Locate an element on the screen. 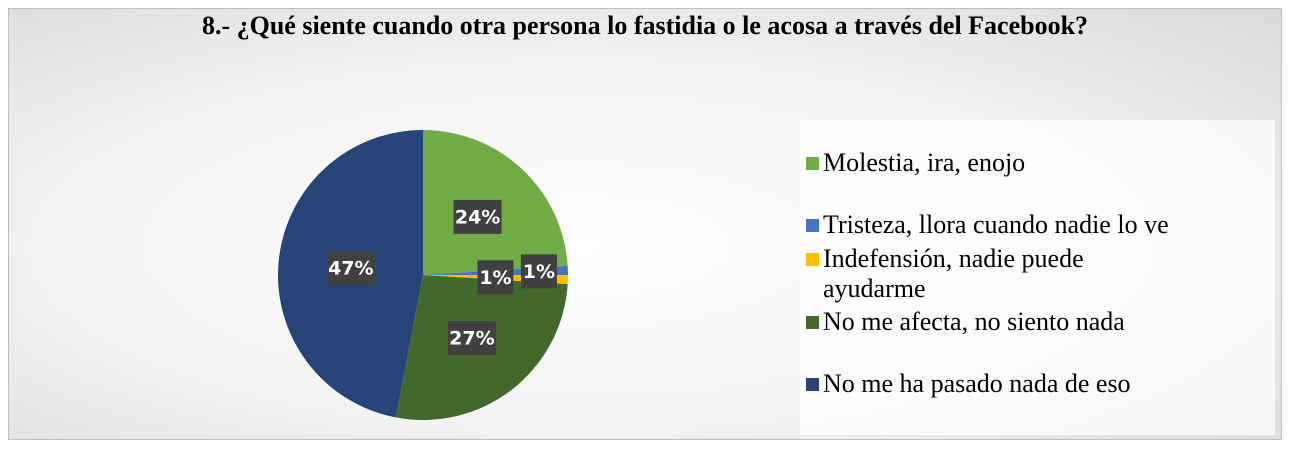 Image resolution: width=1290 pixels, height=450 pixels. legend-item: Indefensión, nadie puede ayudarme is located at coordinates (971, 274).